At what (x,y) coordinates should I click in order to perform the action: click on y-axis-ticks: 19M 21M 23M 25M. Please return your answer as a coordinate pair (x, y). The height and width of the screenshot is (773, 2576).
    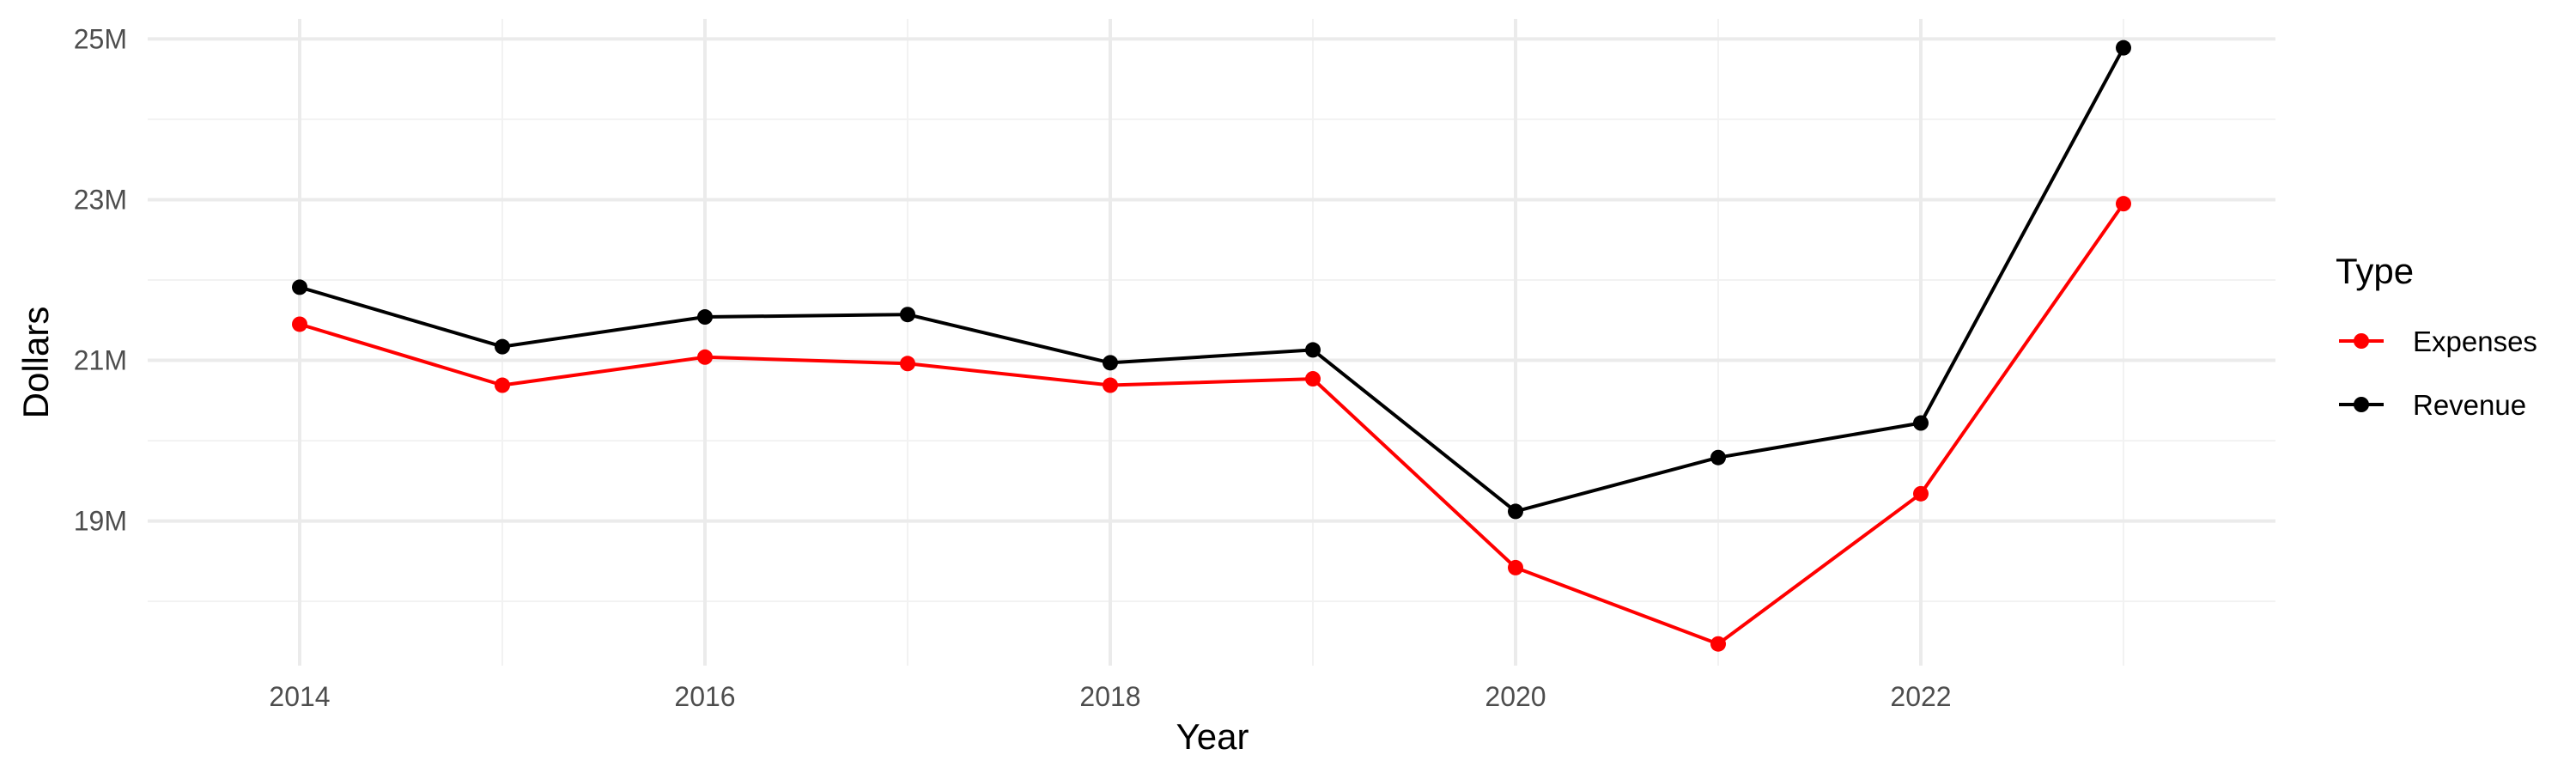
    Looking at the image, I should click on (101, 279).